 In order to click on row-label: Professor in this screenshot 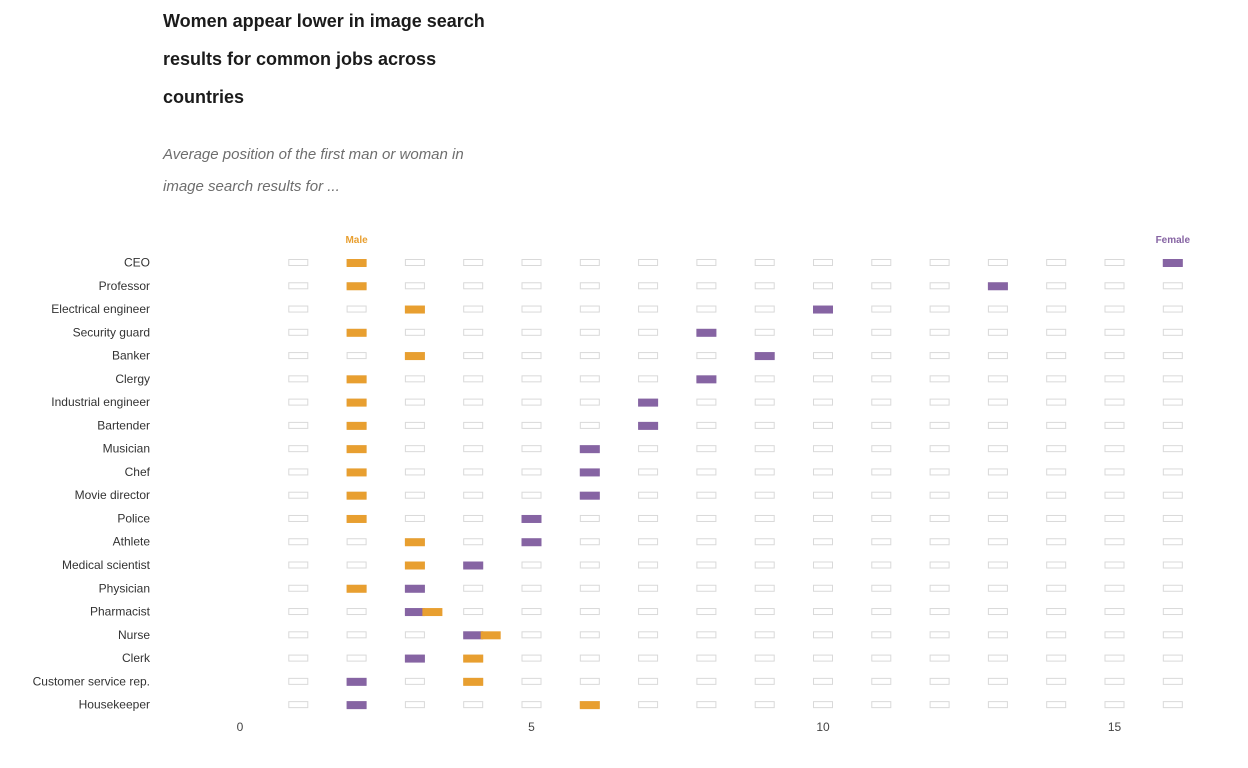, I will do `click(124, 286)`.